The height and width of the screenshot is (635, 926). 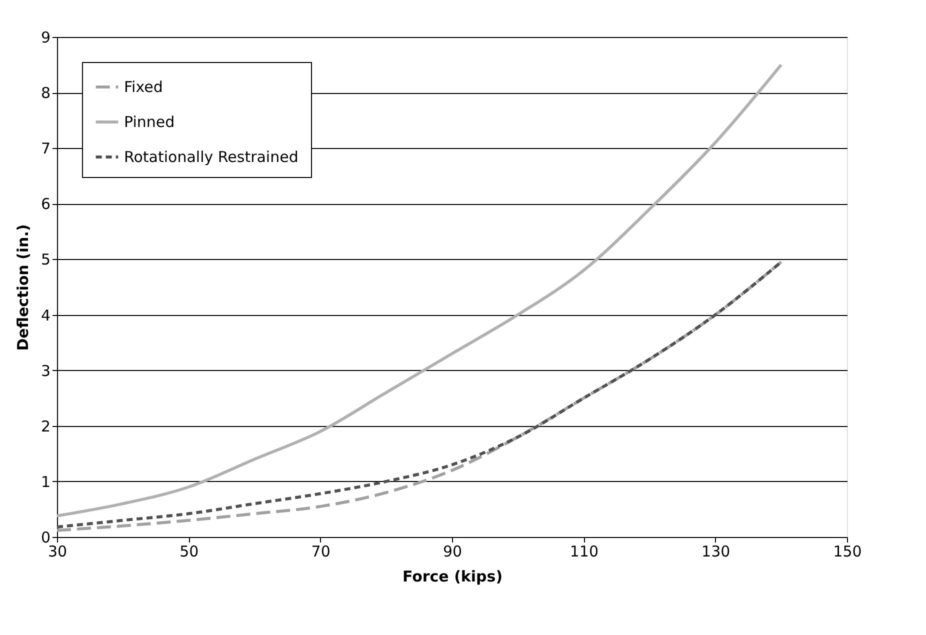 I want to click on y-tick-label: 7, so click(x=45, y=149).